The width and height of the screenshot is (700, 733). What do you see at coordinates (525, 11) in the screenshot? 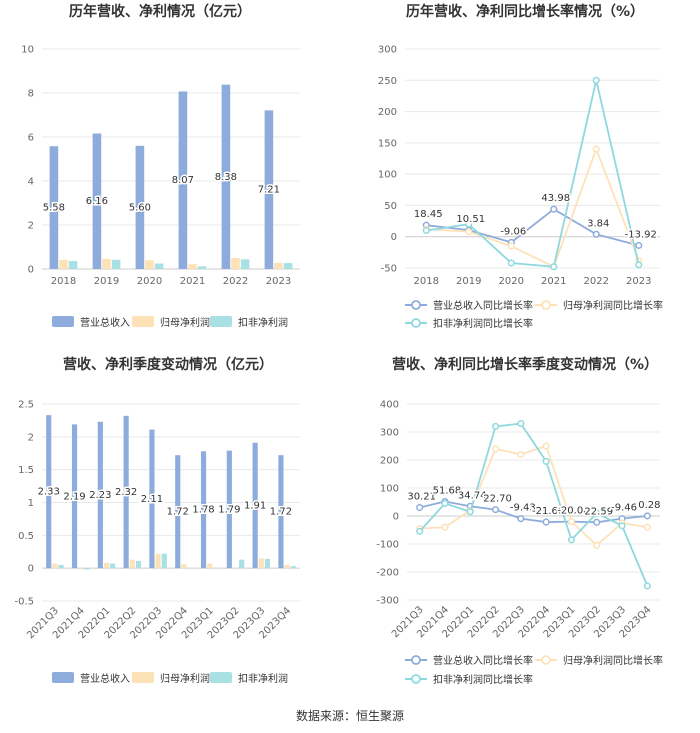
I see `chart-title: 历年营收、净利同比增长率情况（%）` at bounding box center [525, 11].